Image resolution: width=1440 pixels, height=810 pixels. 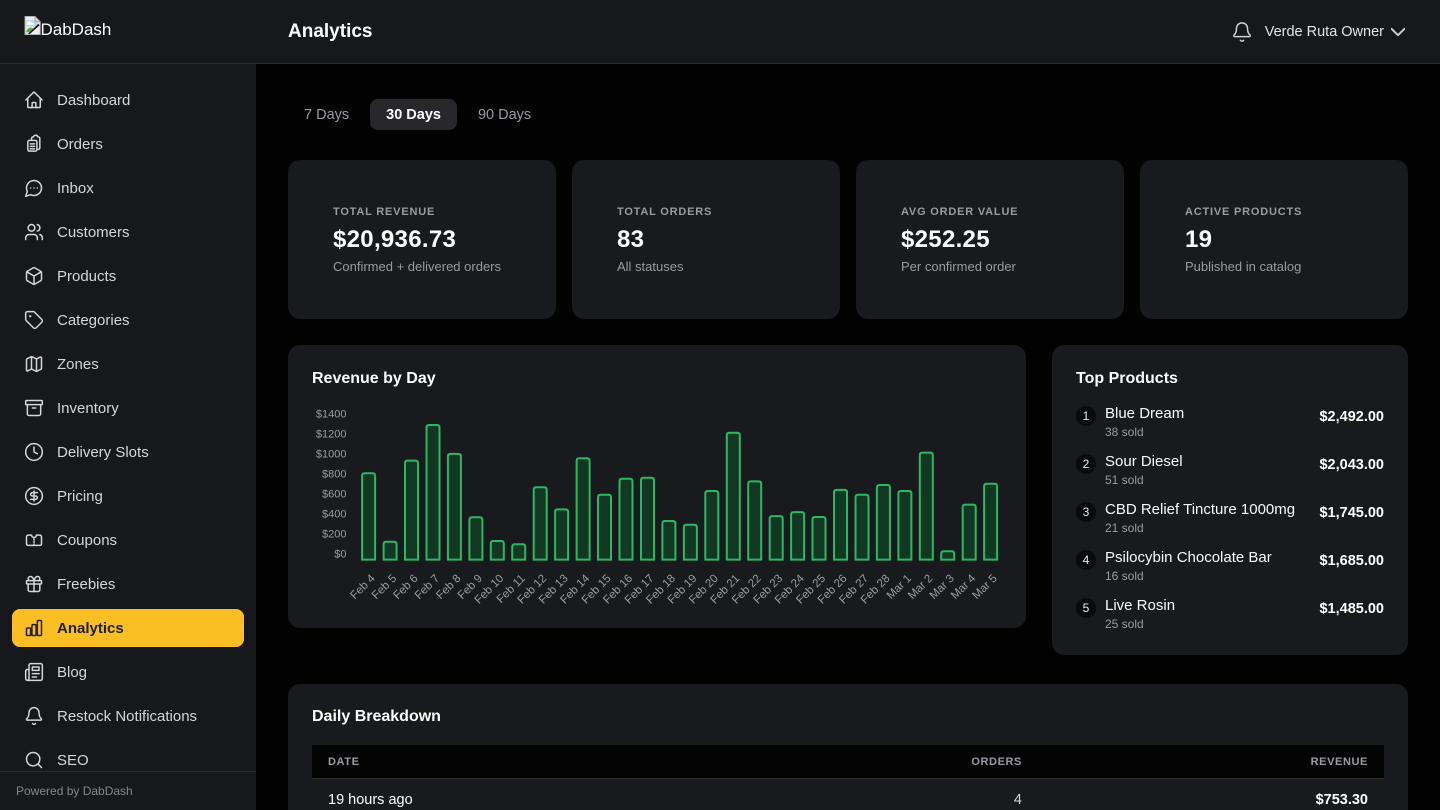 I want to click on svg-text: $600, so click(x=334, y=495).